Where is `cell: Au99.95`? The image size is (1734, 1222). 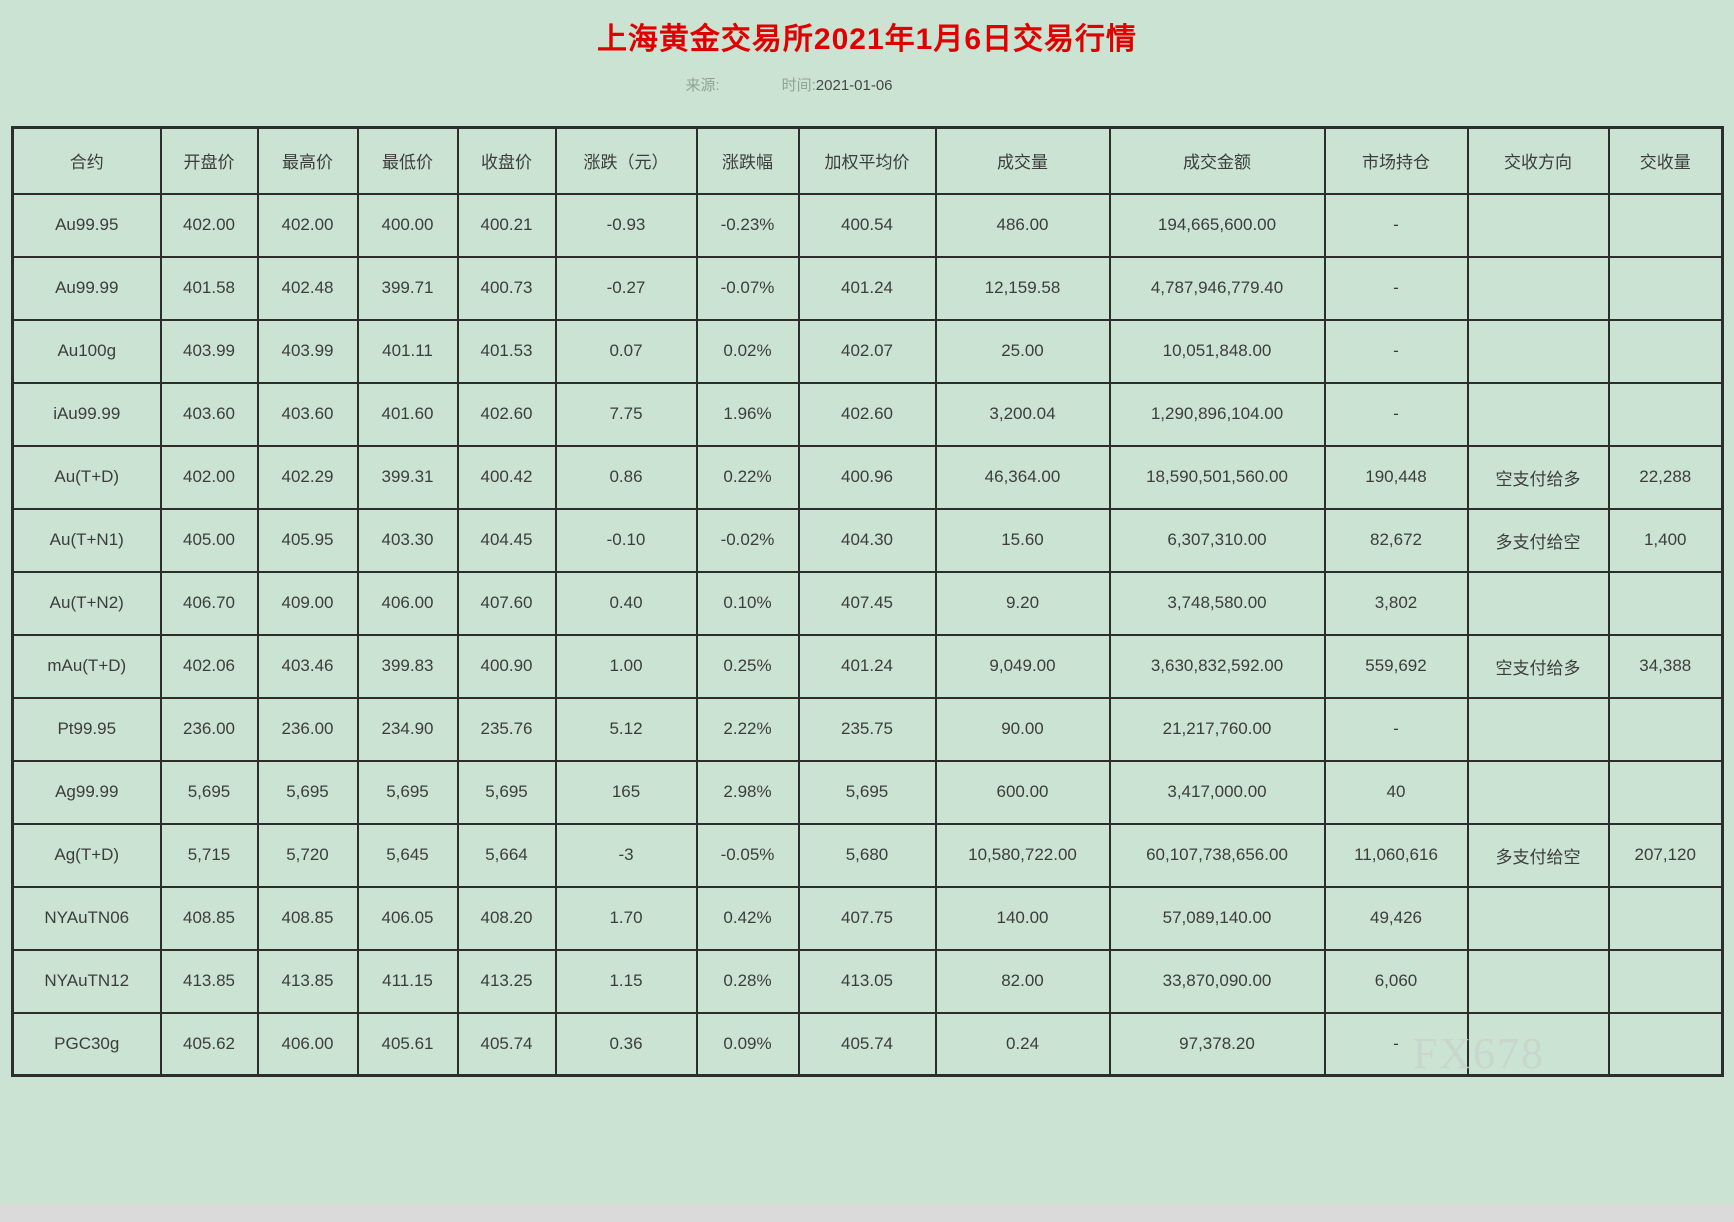
cell: Au99.95 is located at coordinates (86, 225).